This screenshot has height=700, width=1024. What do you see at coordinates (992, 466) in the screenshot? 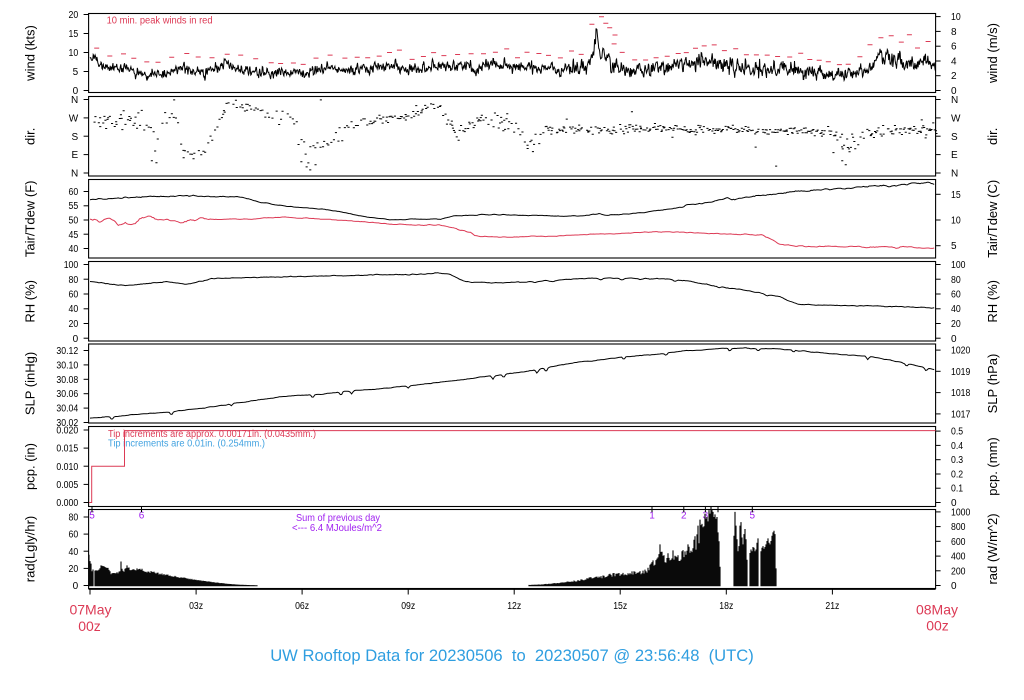
I see `svg-text: pcp. (mm)` at bounding box center [992, 466].